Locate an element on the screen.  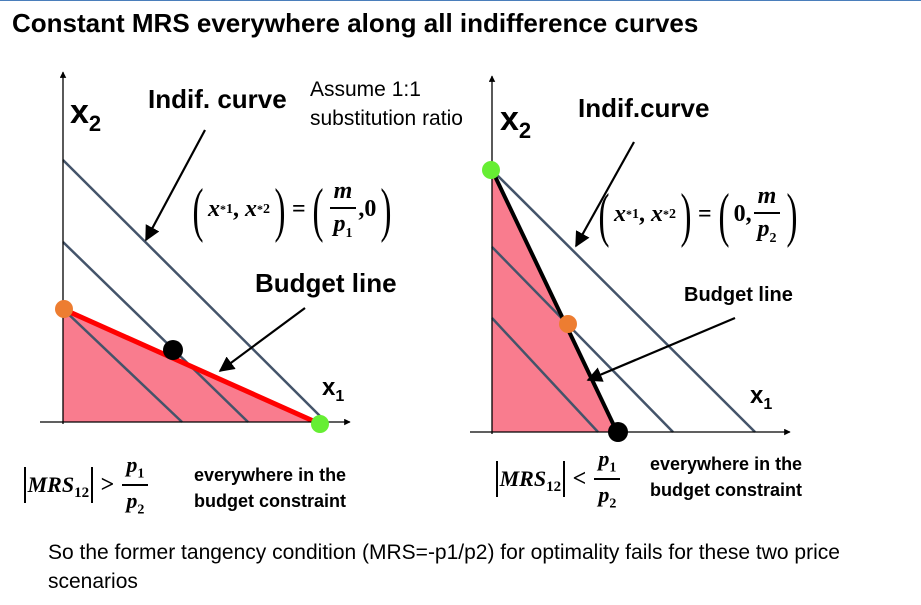
left-x-axis-label: x1 is located at coordinates (333, 389).